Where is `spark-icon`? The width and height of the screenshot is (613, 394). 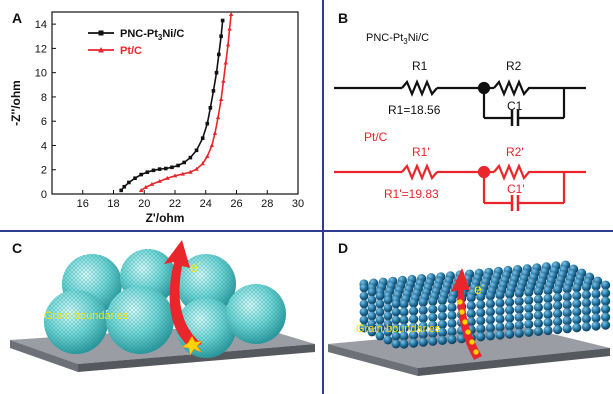
spark-icon is located at coordinates (192, 345).